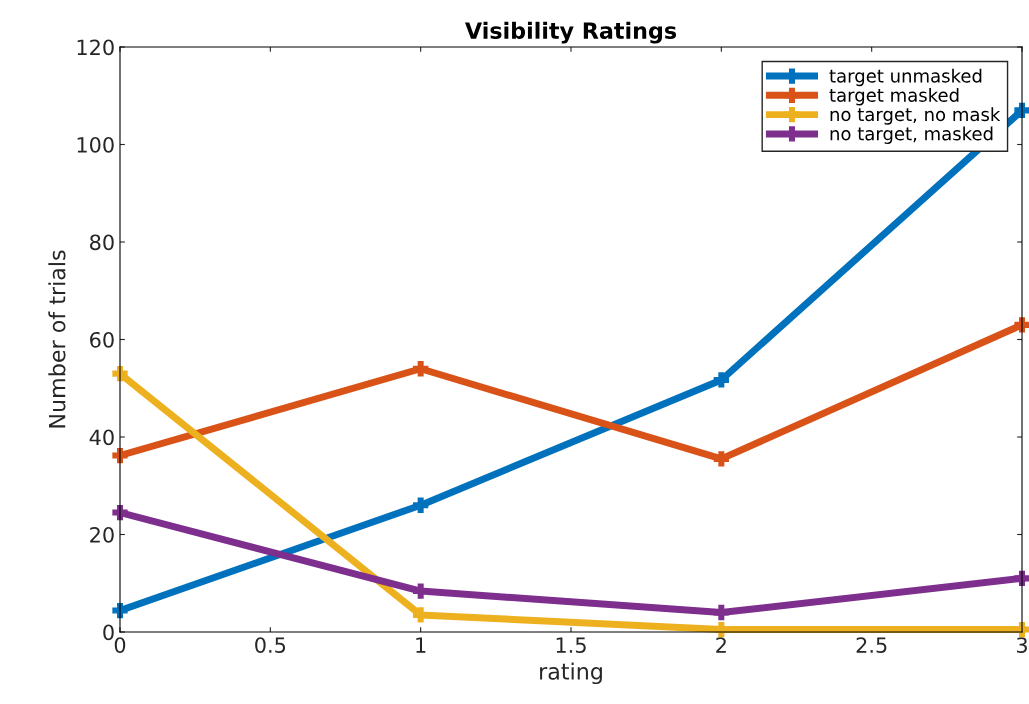 Image resolution: width=1029 pixels, height=704 pixels. I want to click on chart-title: Visibility Ratings, so click(571, 32).